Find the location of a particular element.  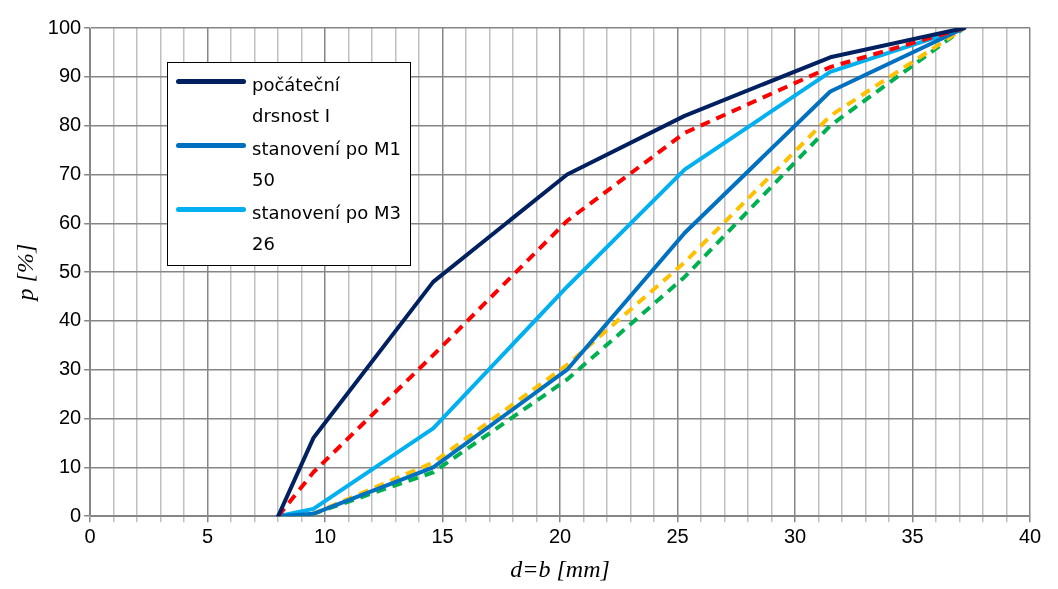

x-tick-label: 5 is located at coordinates (208, 535).